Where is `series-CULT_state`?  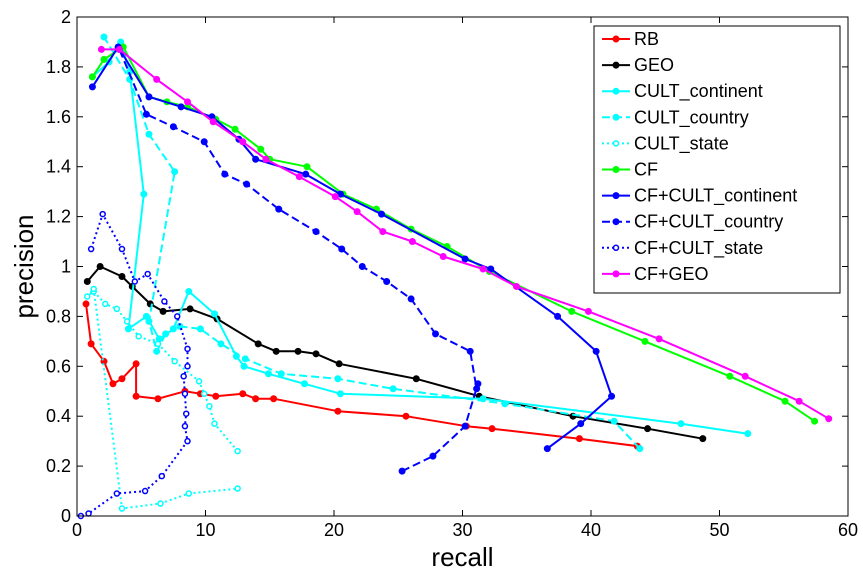 series-CULT_state is located at coordinates (162, 398).